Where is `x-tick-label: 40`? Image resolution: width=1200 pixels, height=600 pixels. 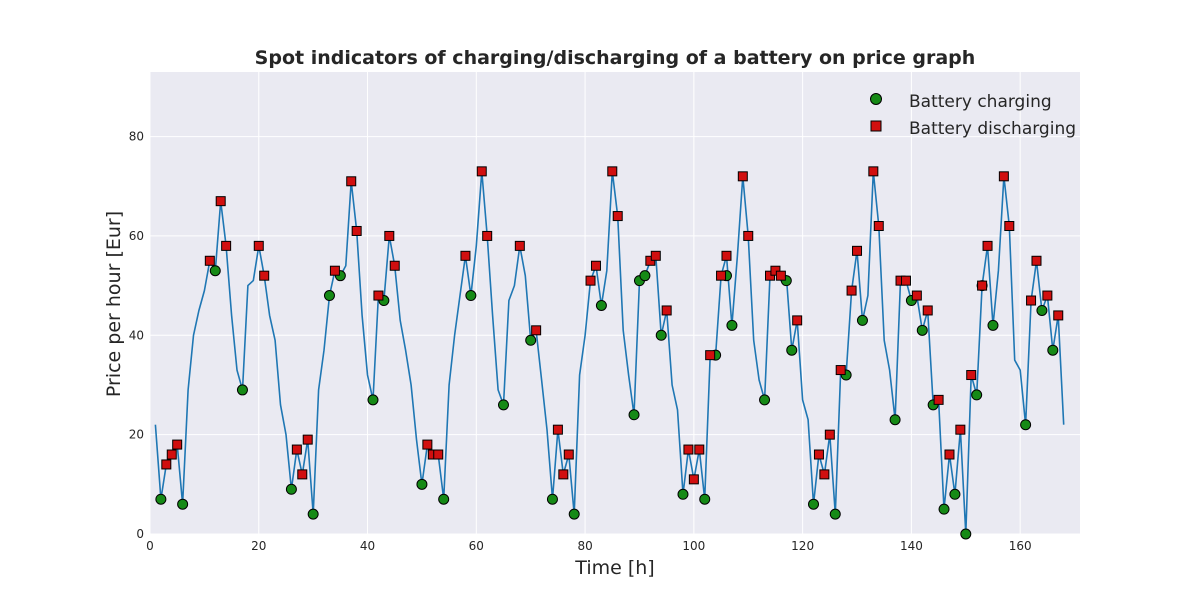
x-tick-label: 40 is located at coordinates (367, 546).